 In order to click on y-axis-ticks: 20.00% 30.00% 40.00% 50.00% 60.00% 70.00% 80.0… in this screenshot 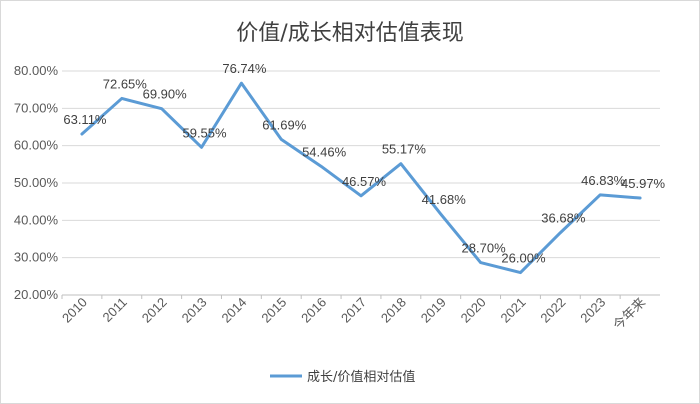, I will do `click(36, 182)`.